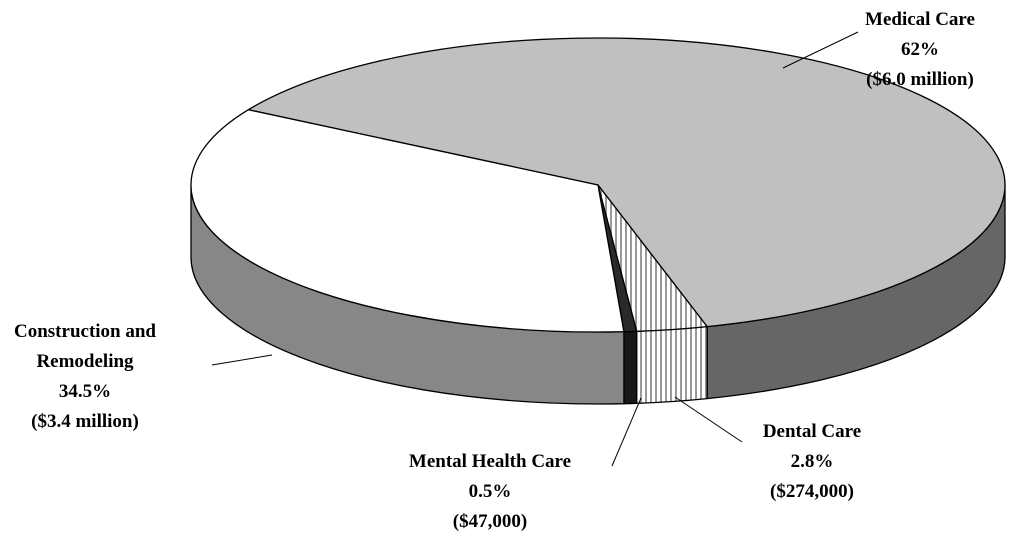 The width and height of the screenshot is (1026, 536). I want to click on slice-label: Mental Health Care 0.5% ($47,000), so click(490, 491).